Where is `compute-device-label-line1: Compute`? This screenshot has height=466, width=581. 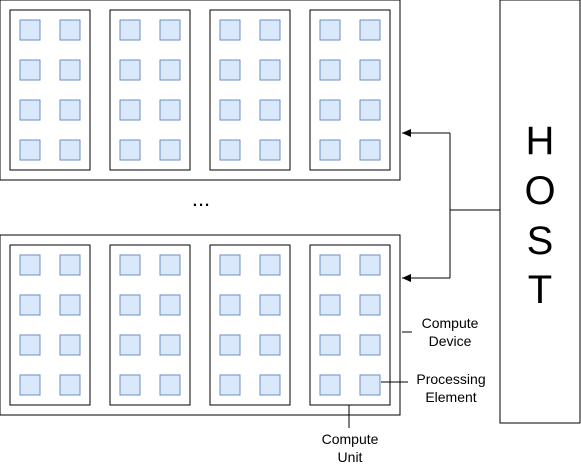 compute-device-label-line1: Compute is located at coordinates (450, 323).